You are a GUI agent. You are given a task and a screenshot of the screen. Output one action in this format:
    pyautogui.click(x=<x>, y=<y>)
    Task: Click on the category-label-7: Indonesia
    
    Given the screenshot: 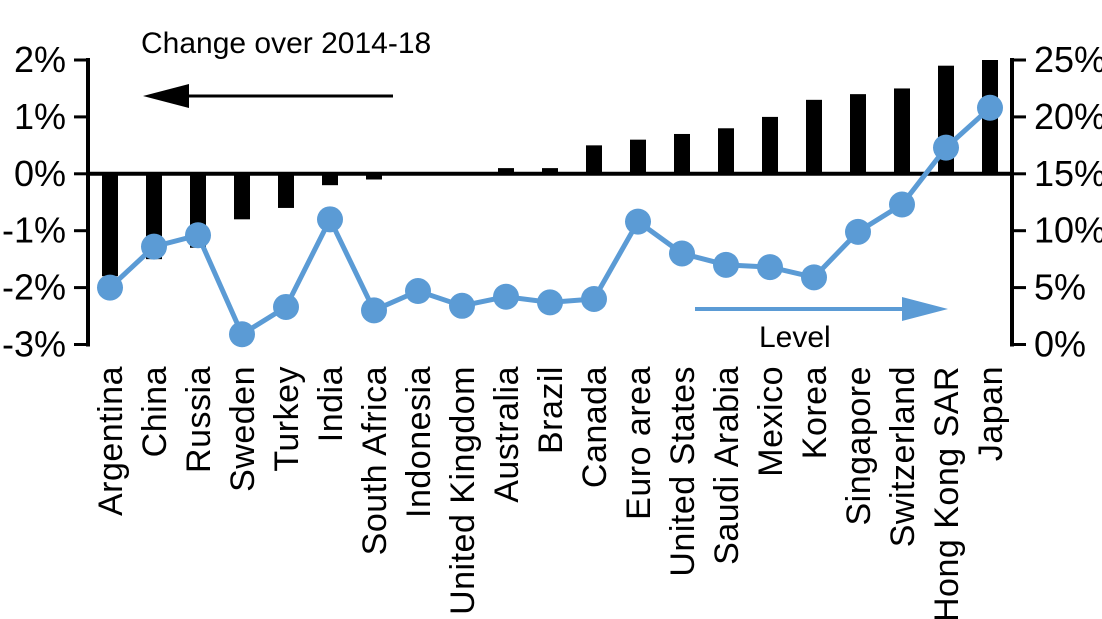 What is the action you would take?
    pyautogui.click(x=419, y=442)
    